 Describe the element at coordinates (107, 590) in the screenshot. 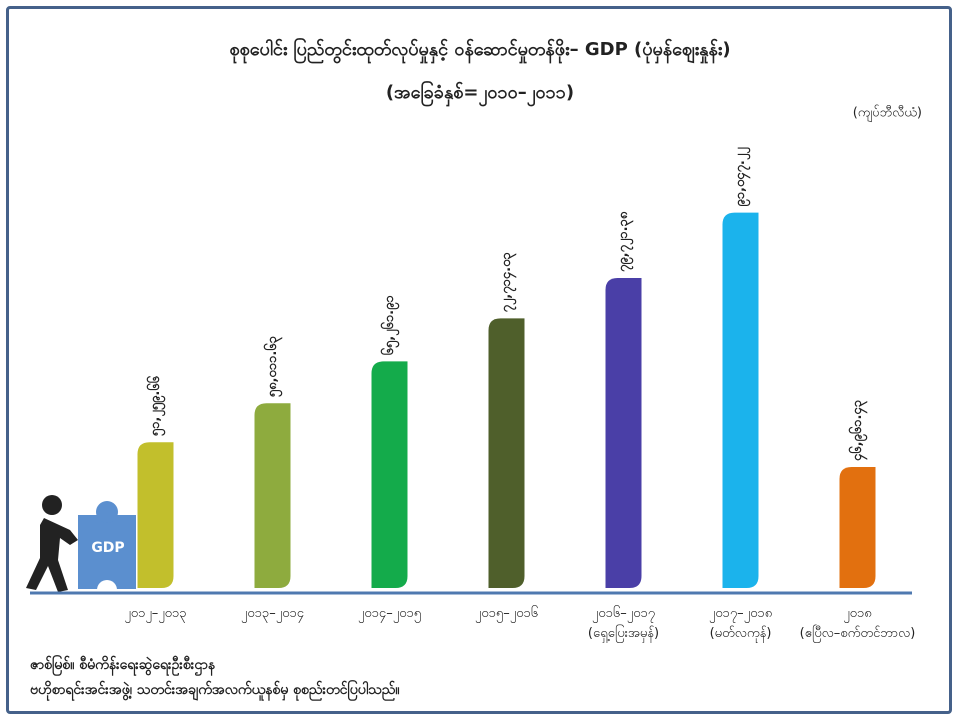

I see `puzzle-notch` at that location.